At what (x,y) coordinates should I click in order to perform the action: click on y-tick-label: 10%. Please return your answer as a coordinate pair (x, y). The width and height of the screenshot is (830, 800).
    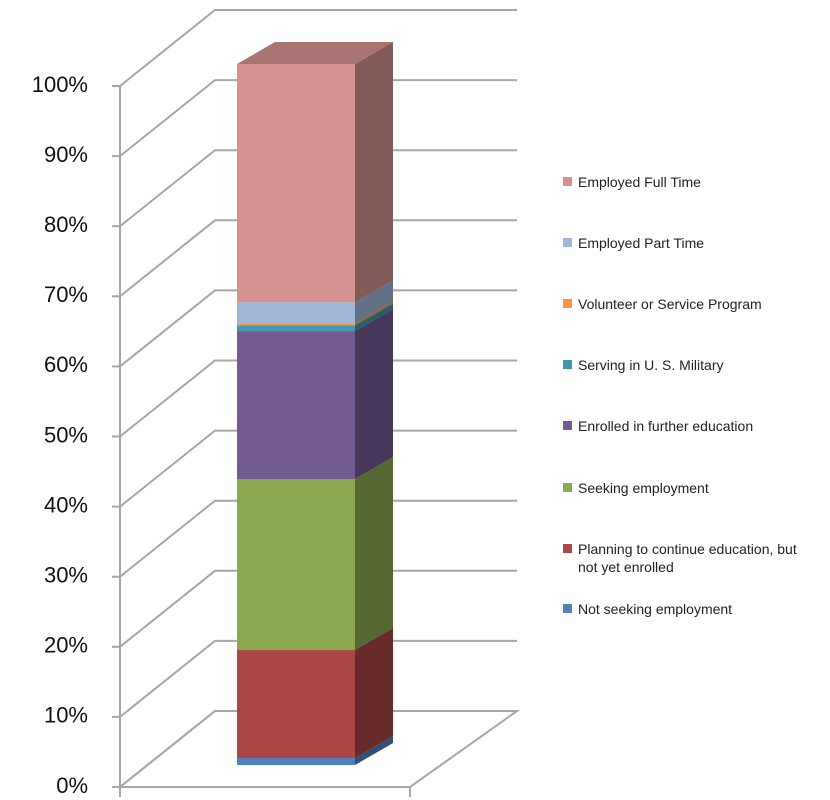
    Looking at the image, I should click on (66, 715).